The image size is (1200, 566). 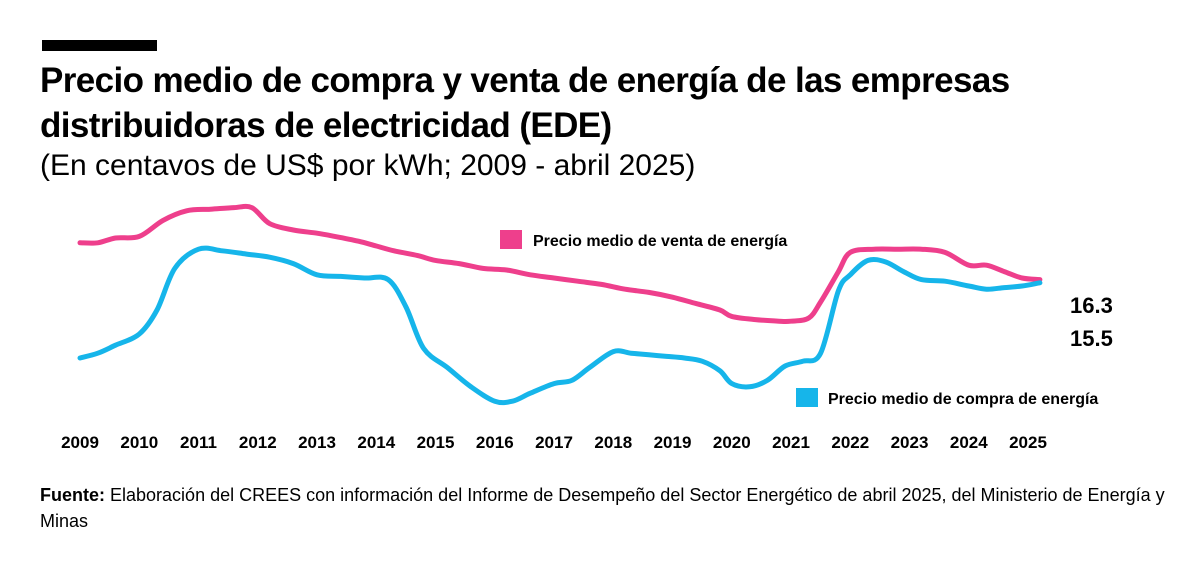 What do you see at coordinates (376, 442) in the screenshot?
I see `x-tick-2014: 2014` at bounding box center [376, 442].